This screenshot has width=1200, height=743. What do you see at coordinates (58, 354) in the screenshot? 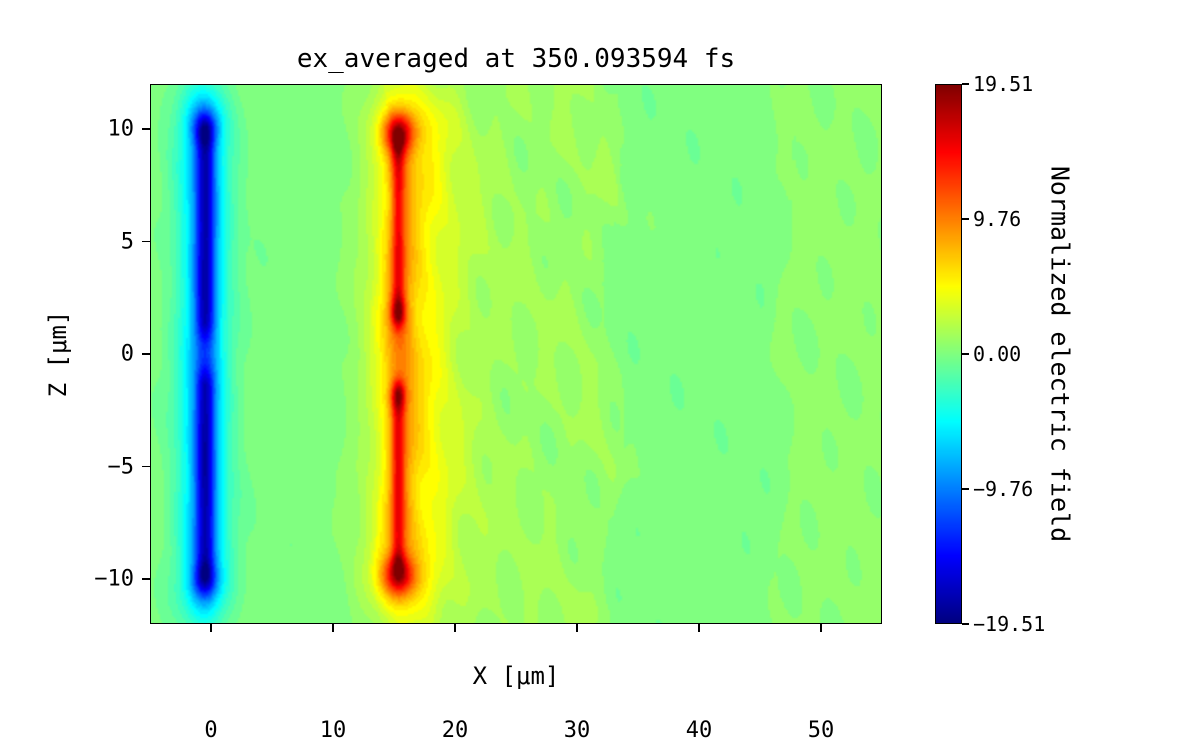
I see `y-axis-label: Z [μm]` at bounding box center [58, 354].